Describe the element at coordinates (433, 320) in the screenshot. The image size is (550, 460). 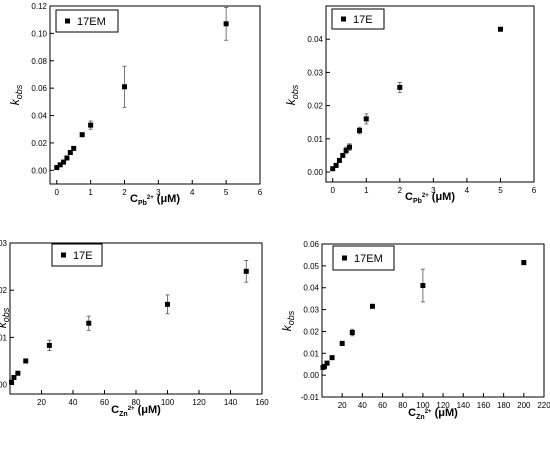
I see `plot-frame` at that location.